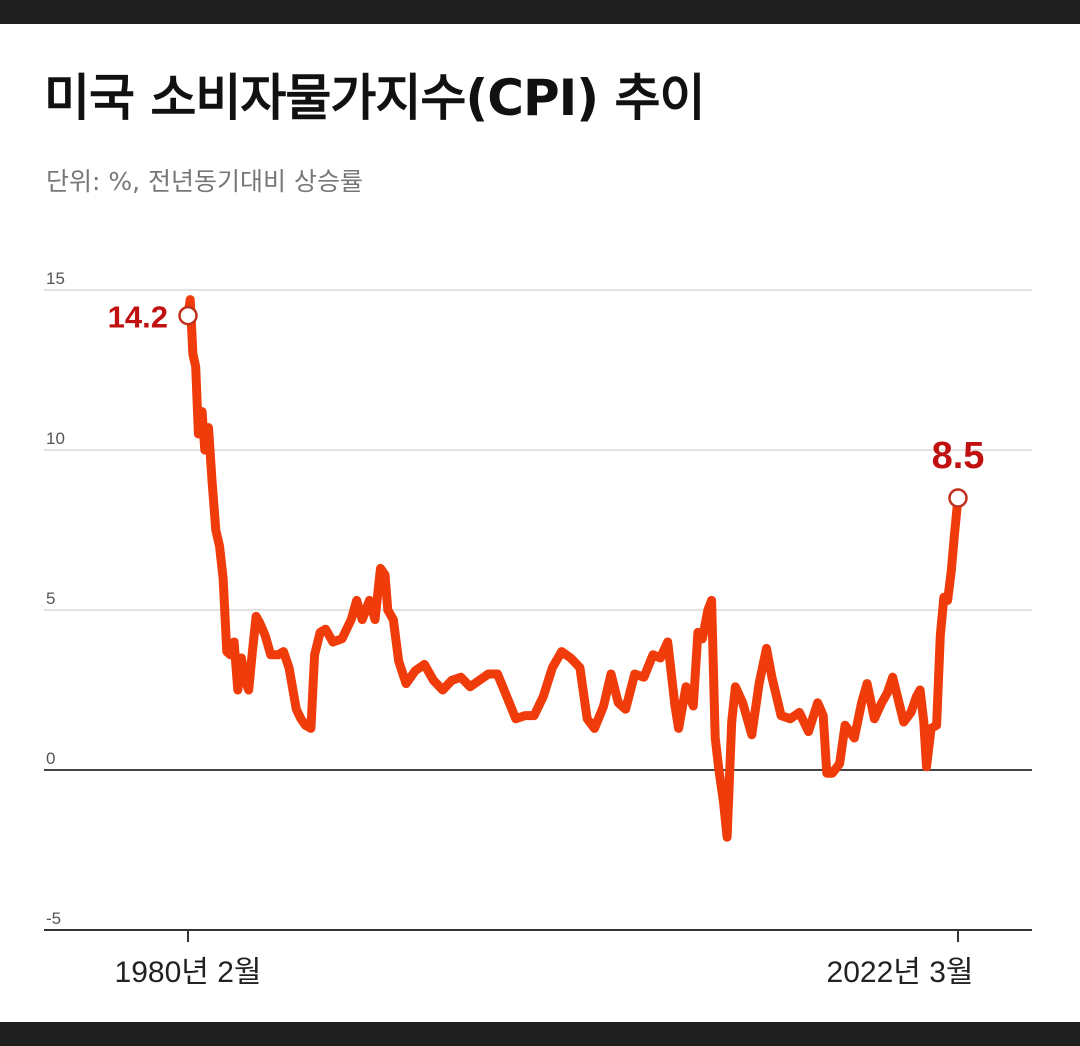  What do you see at coordinates (540, 1034) in the screenshot?
I see `bottom-bar` at bounding box center [540, 1034].